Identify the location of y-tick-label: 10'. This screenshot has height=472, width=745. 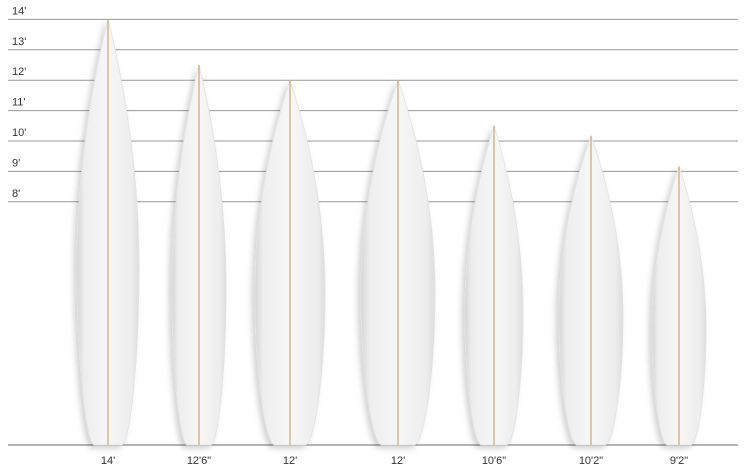
(19, 133).